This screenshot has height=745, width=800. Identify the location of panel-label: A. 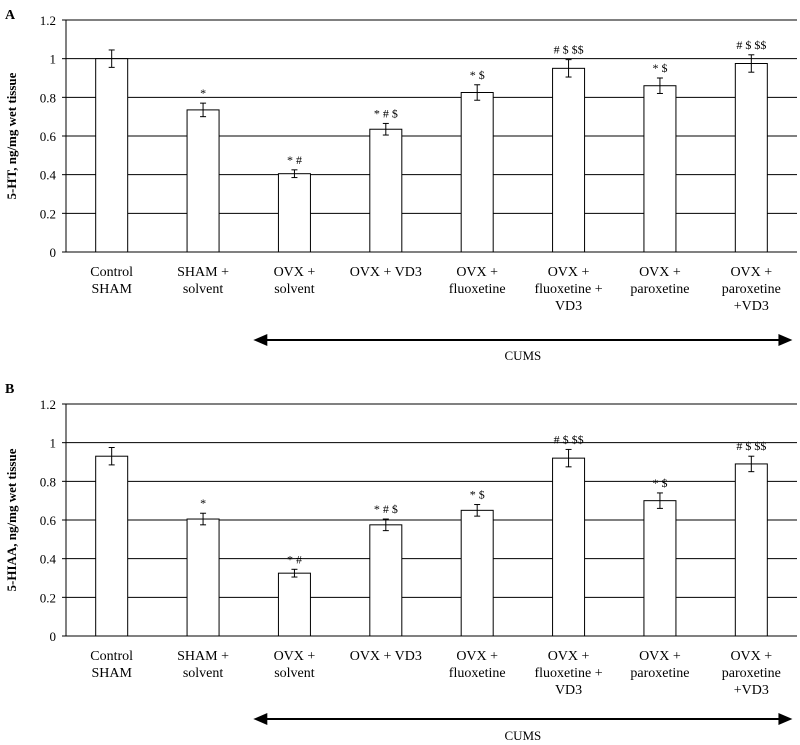
(10, 15).